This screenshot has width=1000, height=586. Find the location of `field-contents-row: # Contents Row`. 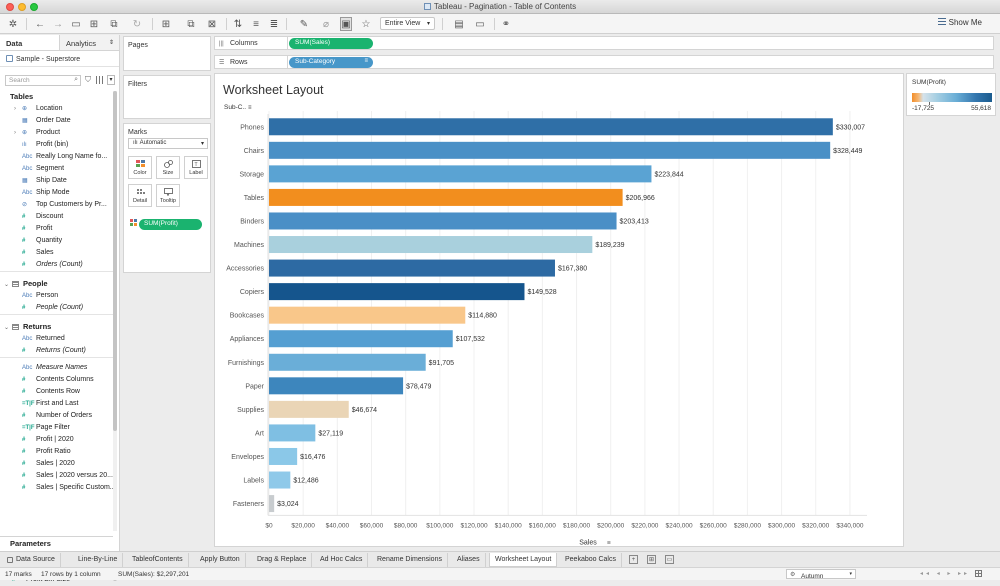

field-contents-row: # Contents Row is located at coordinates (56, 392).